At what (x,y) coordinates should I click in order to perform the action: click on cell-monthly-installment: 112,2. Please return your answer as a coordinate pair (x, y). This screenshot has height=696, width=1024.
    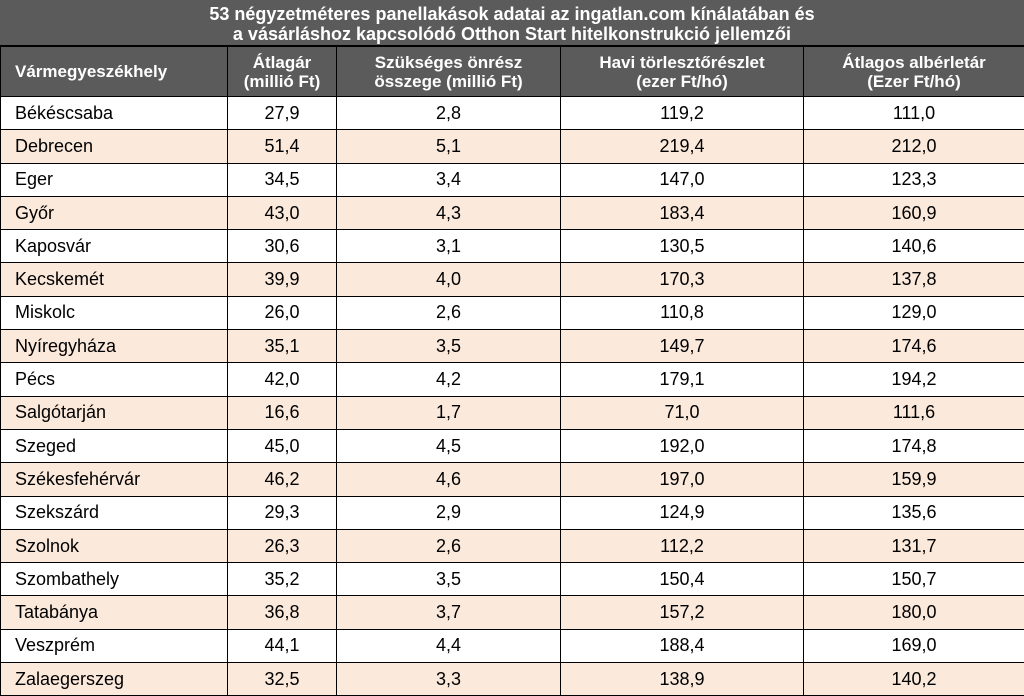
    Looking at the image, I should click on (682, 545).